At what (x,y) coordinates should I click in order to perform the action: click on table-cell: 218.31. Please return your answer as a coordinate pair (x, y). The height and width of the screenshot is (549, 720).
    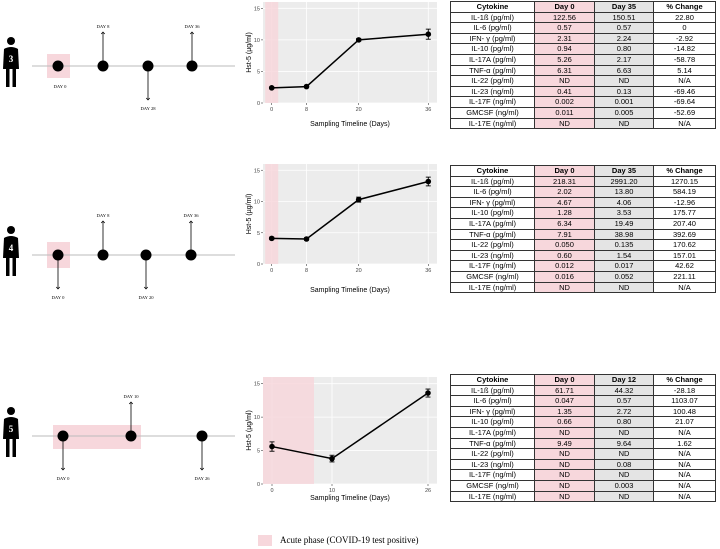
    Looking at the image, I should click on (564, 181).